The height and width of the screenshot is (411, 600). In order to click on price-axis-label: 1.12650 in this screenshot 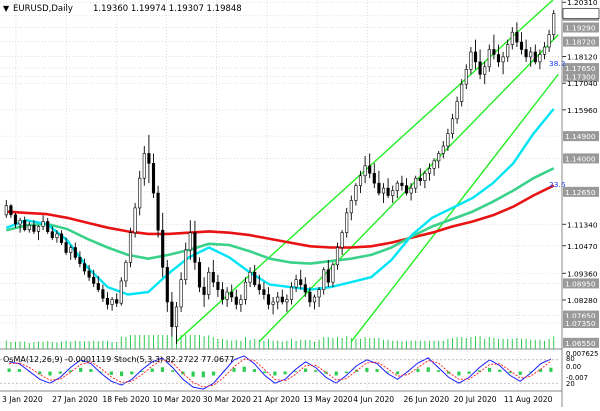, I will do `click(580, 192)`.